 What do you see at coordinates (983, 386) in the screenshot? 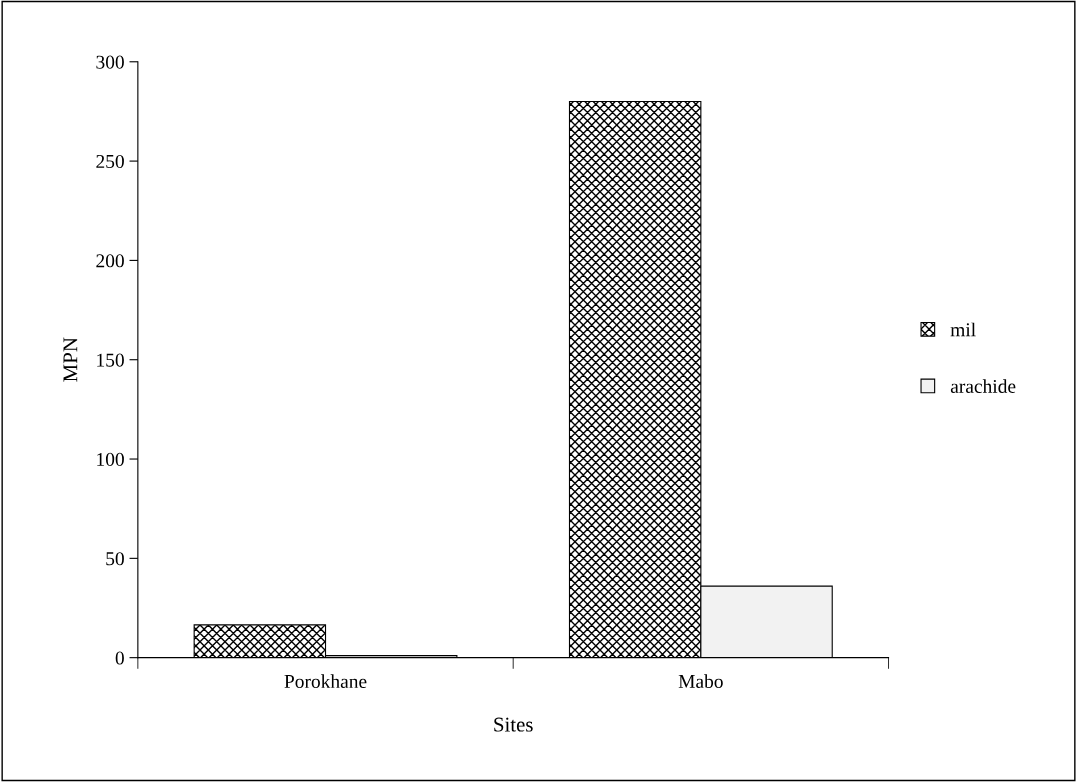
I see `legend-label: arachide` at bounding box center [983, 386].